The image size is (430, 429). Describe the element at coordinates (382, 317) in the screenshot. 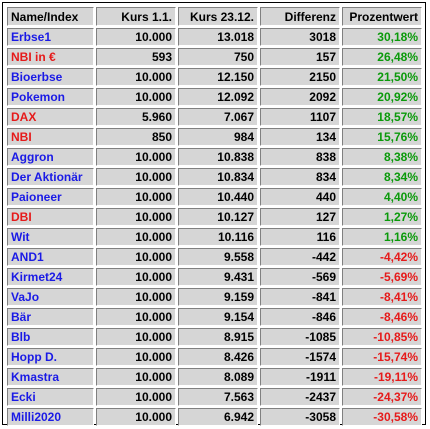

I see `cell-prozentwert: -8,46%` at that location.